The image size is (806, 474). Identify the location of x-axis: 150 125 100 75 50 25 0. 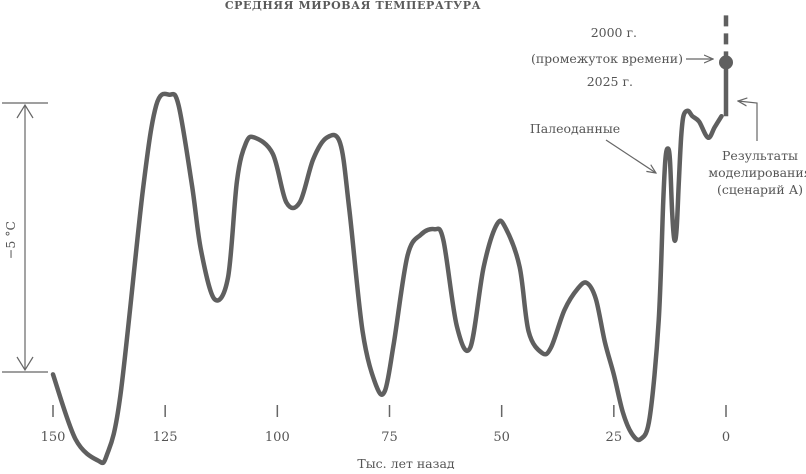
(385, 425).